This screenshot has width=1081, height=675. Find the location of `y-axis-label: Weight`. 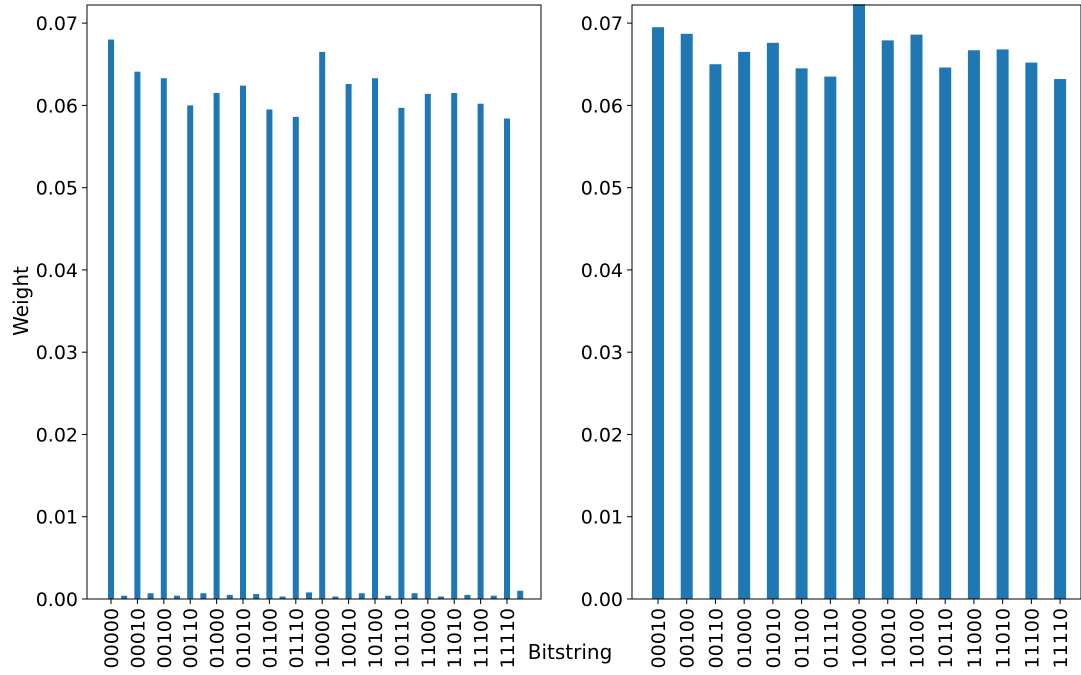

y-axis-label: Weight is located at coordinates (21, 301).